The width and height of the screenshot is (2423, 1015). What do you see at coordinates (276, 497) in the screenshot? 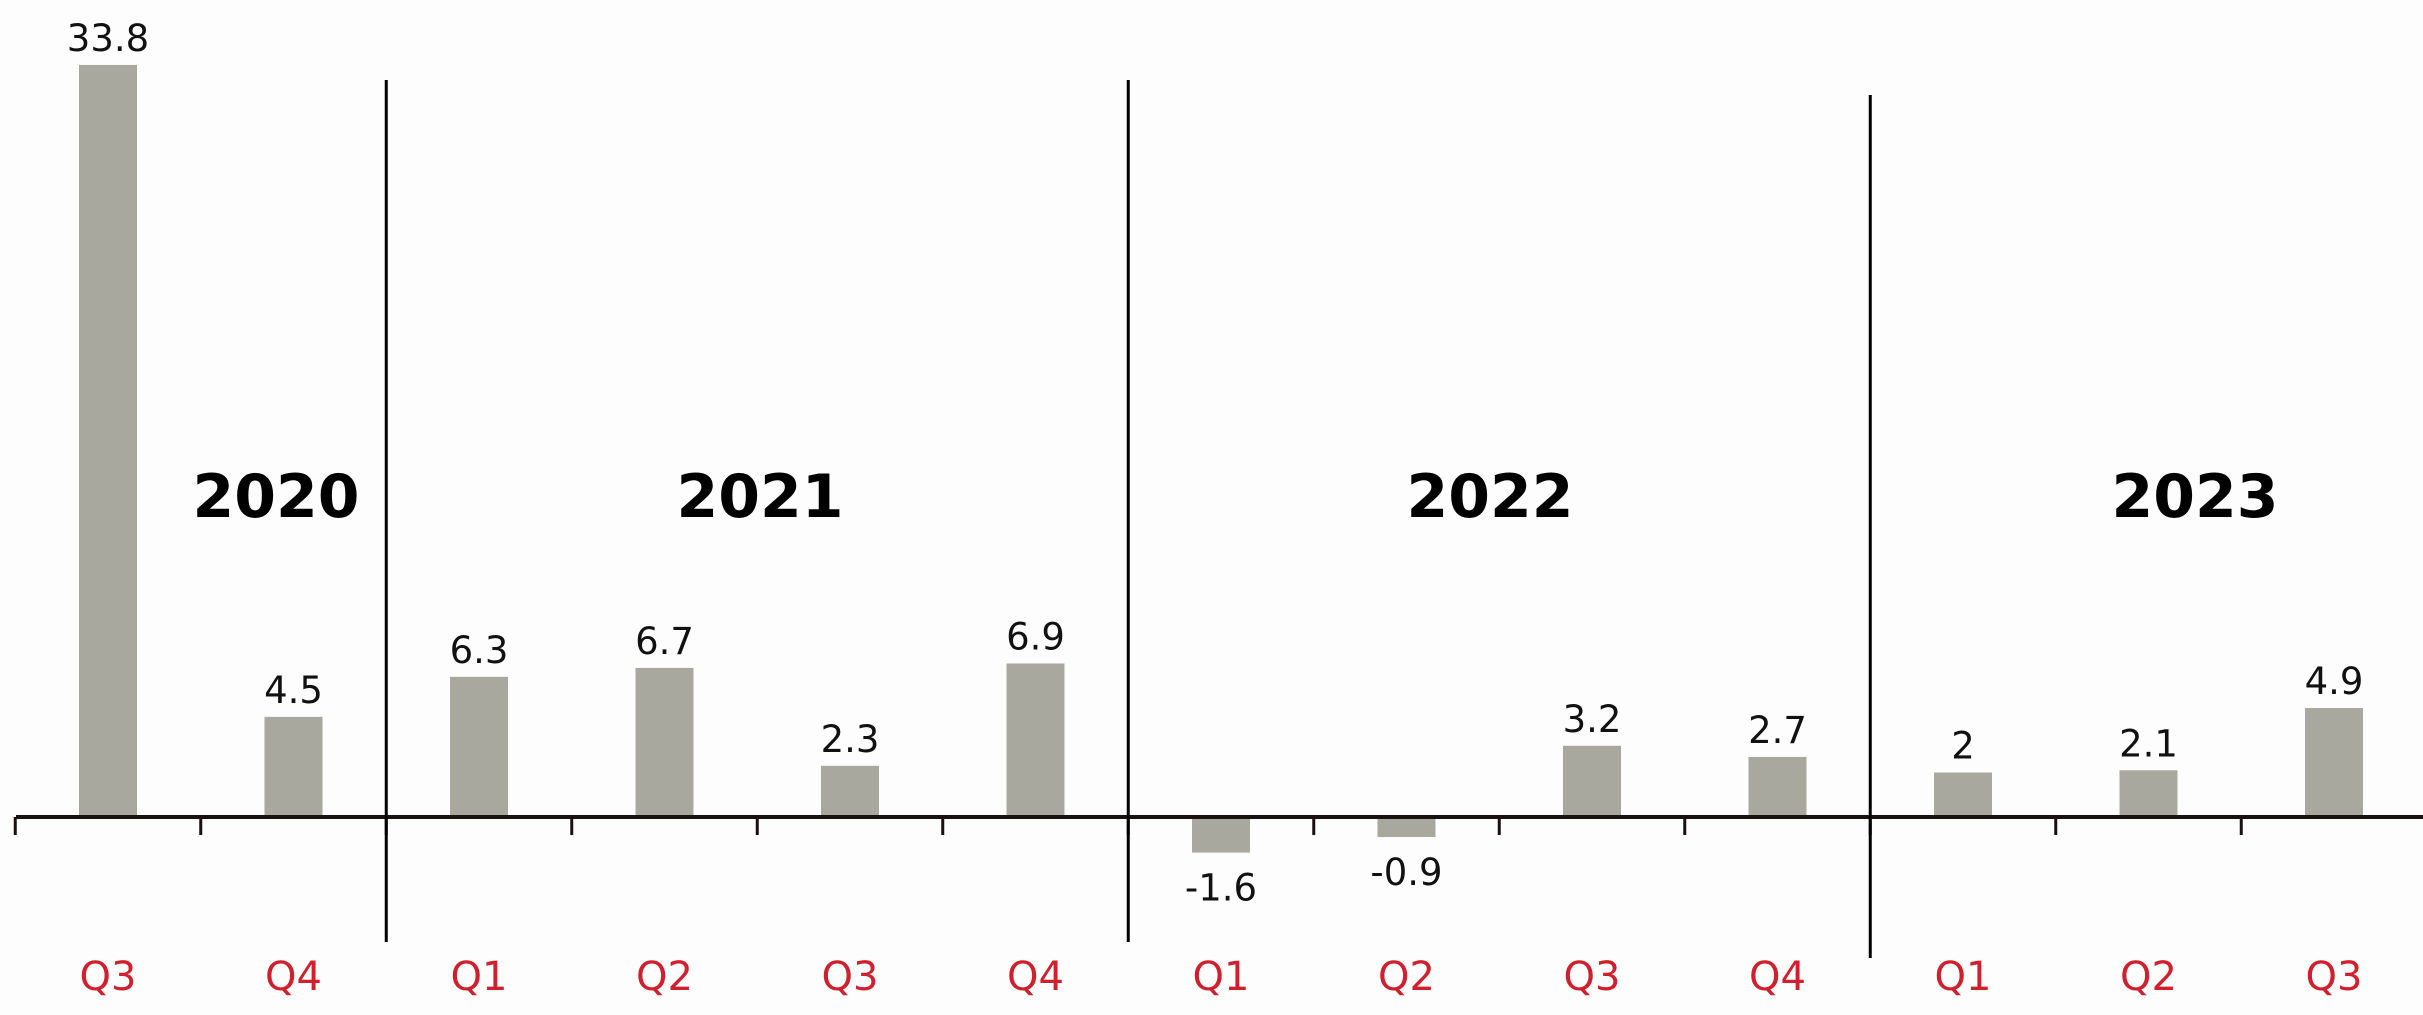
I see `year-label-2020: 2020` at bounding box center [276, 497].